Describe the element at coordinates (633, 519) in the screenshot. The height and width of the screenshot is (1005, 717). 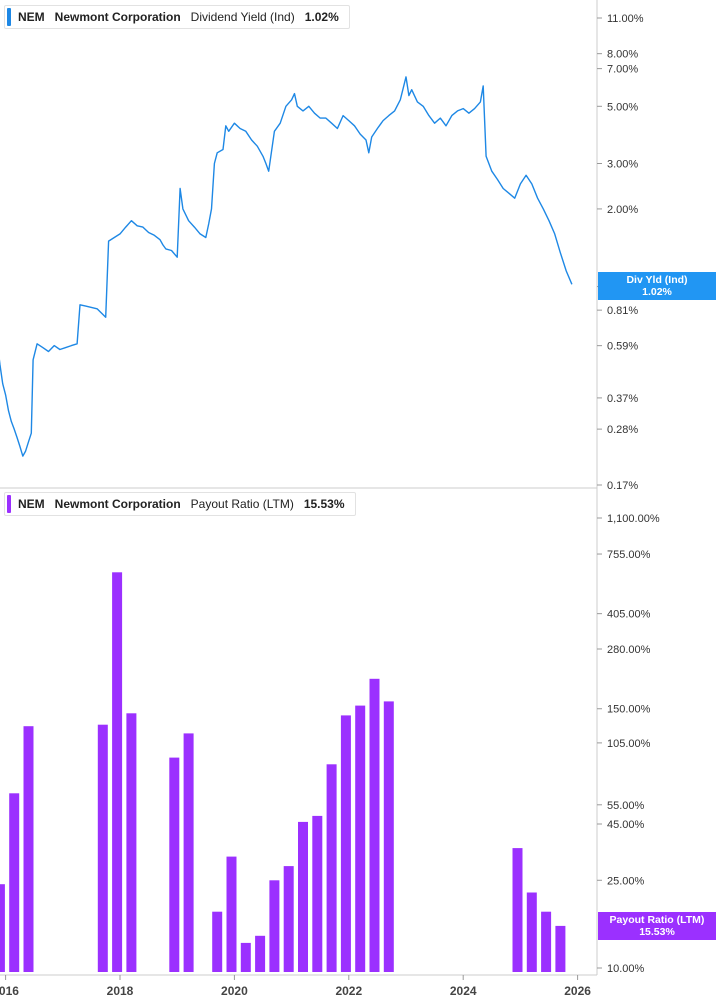
I see `payout-y-tick-label: 1,100.00%` at that location.